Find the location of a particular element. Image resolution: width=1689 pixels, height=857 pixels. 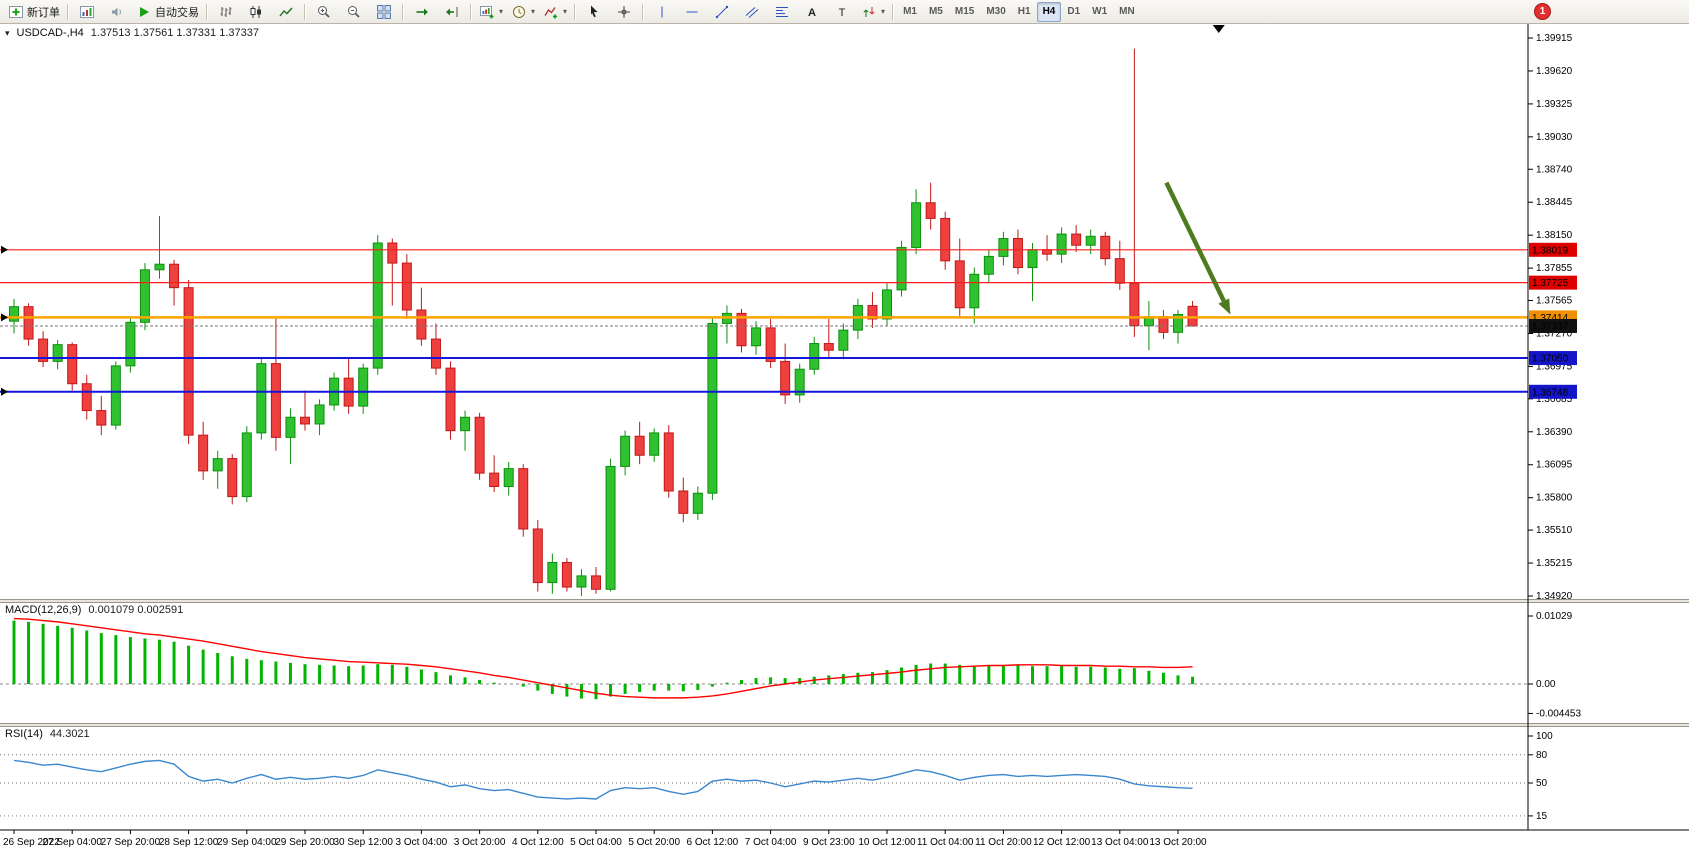

rsi-scale-label: 15 is located at coordinates (1542, 816).